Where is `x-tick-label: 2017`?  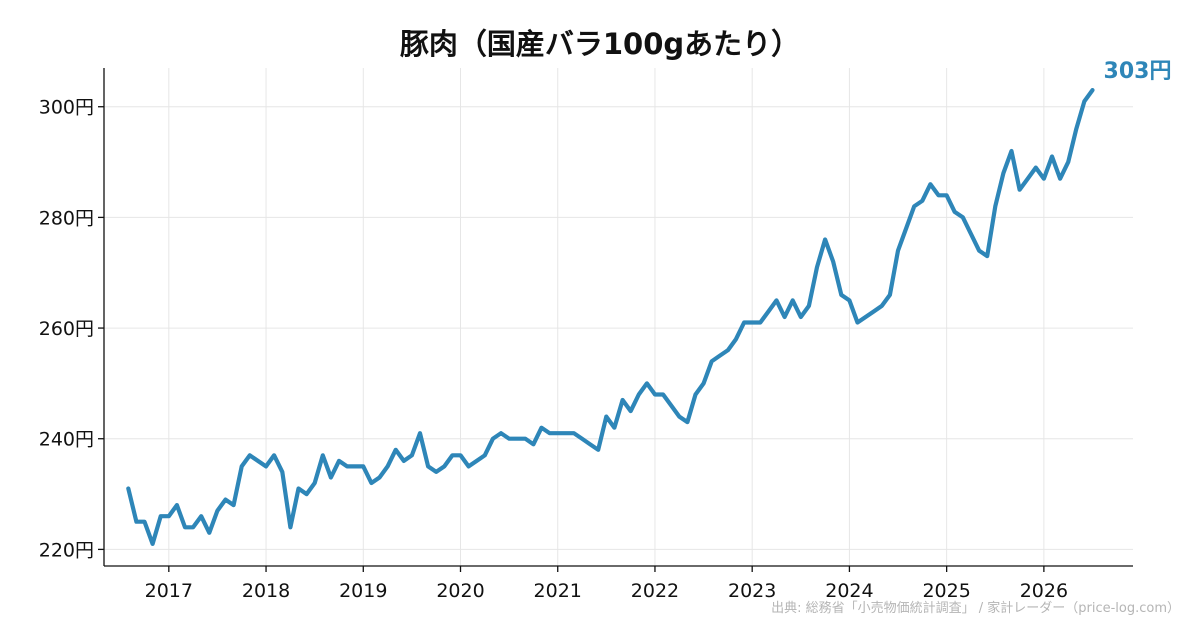 x-tick-label: 2017 is located at coordinates (169, 591).